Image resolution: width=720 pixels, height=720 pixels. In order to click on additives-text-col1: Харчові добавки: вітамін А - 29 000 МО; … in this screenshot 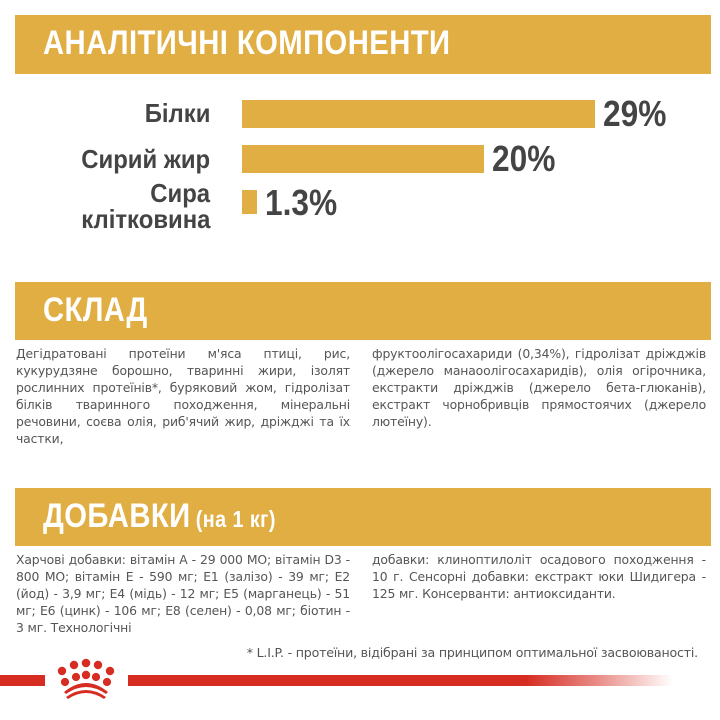, I will do `click(183, 593)`.